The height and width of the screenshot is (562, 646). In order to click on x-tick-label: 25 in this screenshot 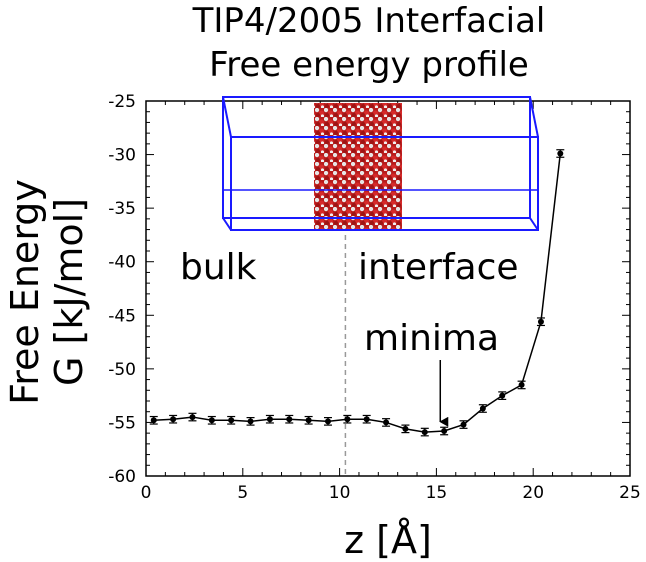, I will do `click(630, 493)`.